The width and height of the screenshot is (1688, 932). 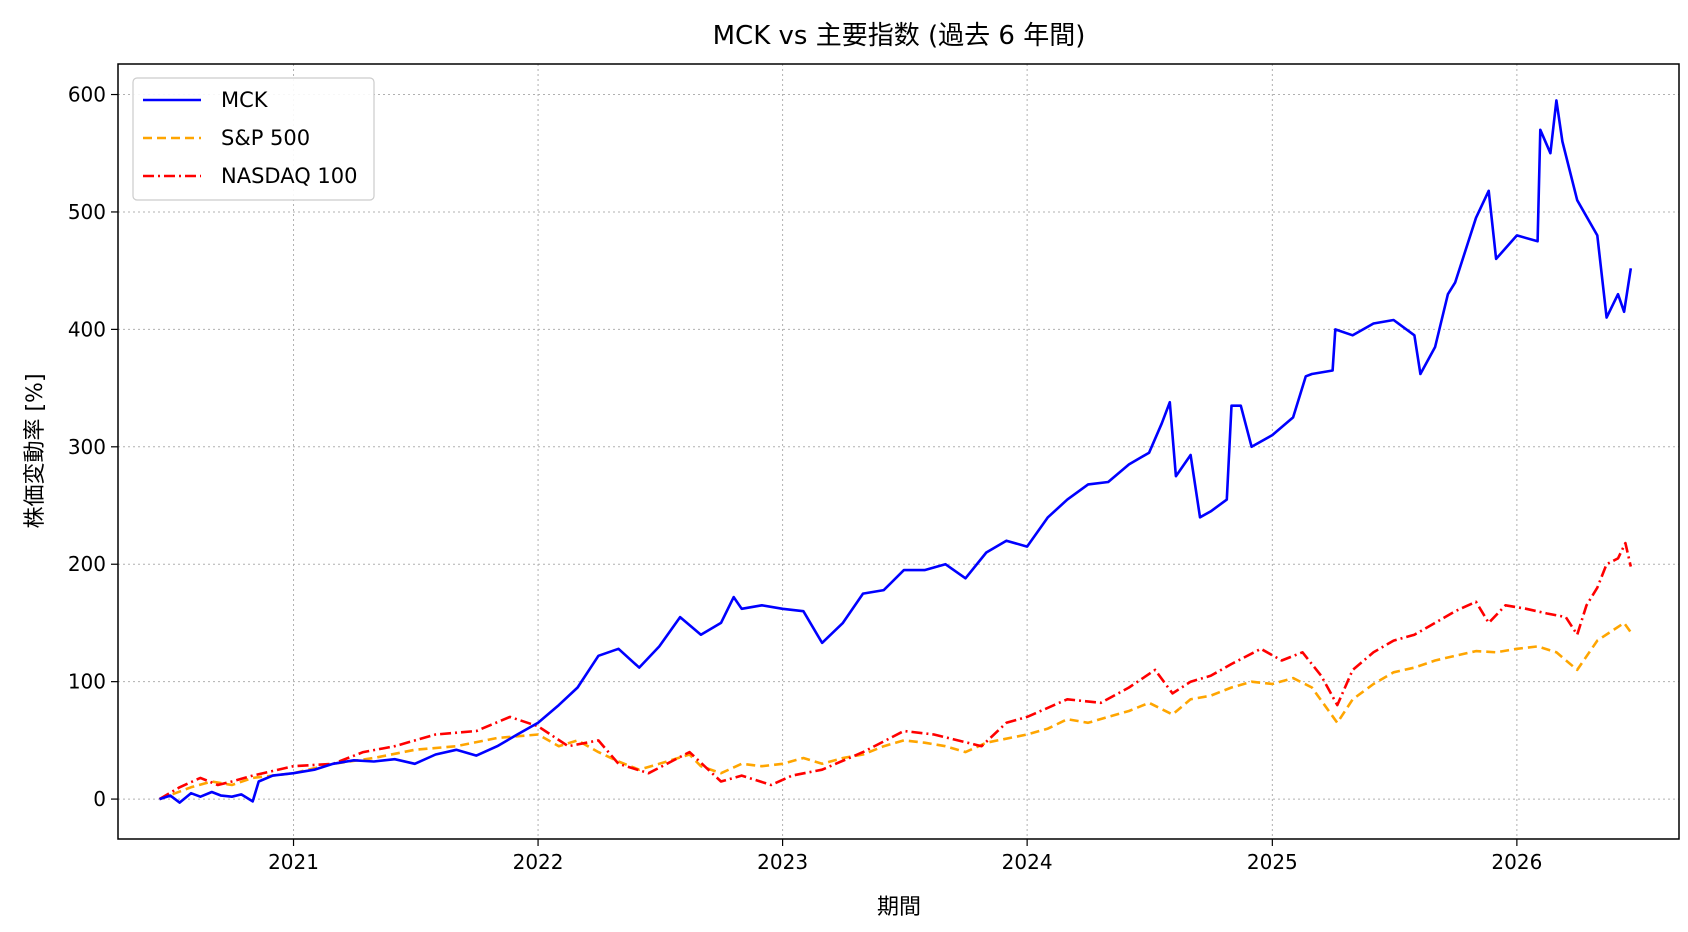 What do you see at coordinates (87, 329) in the screenshot?
I see `y-tick-label: 400` at bounding box center [87, 329].